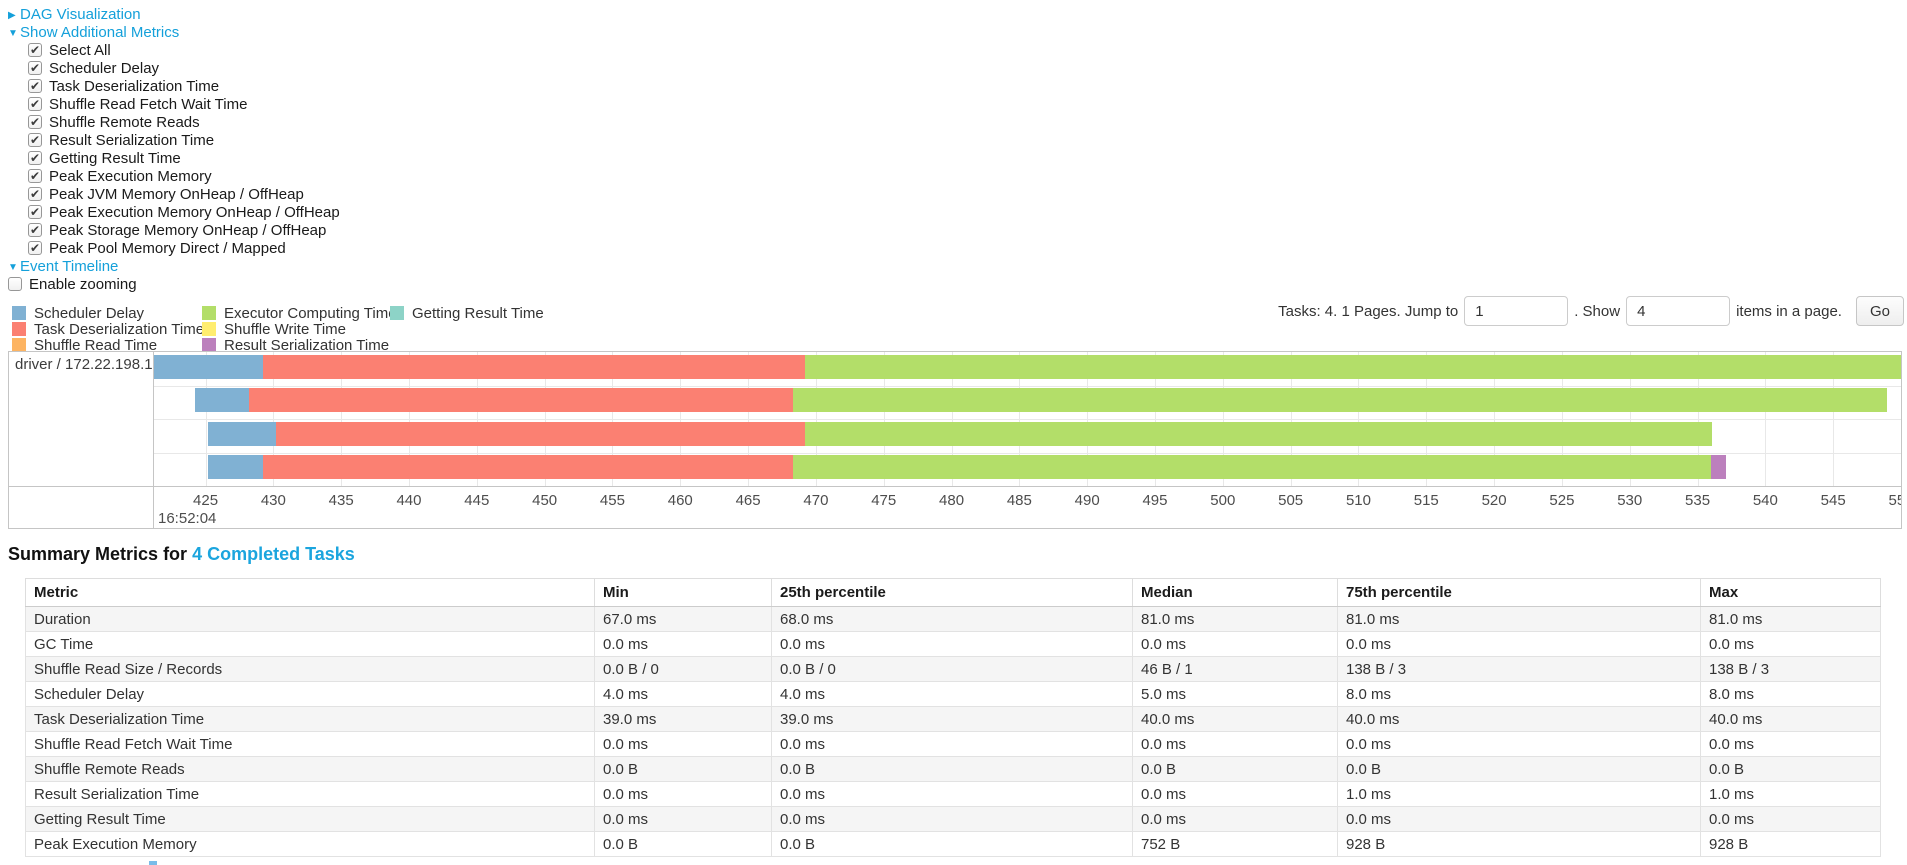  What do you see at coordinates (310, 794) in the screenshot?
I see `metric-name-cell: Result Serialization Time` at bounding box center [310, 794].